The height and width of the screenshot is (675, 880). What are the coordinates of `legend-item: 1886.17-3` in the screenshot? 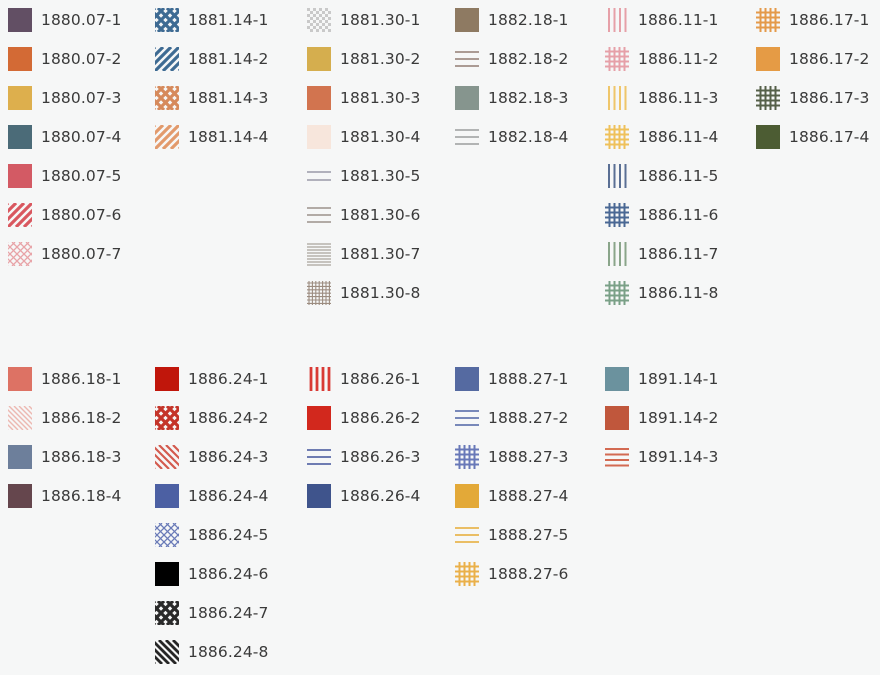 It's located at (812, 98).